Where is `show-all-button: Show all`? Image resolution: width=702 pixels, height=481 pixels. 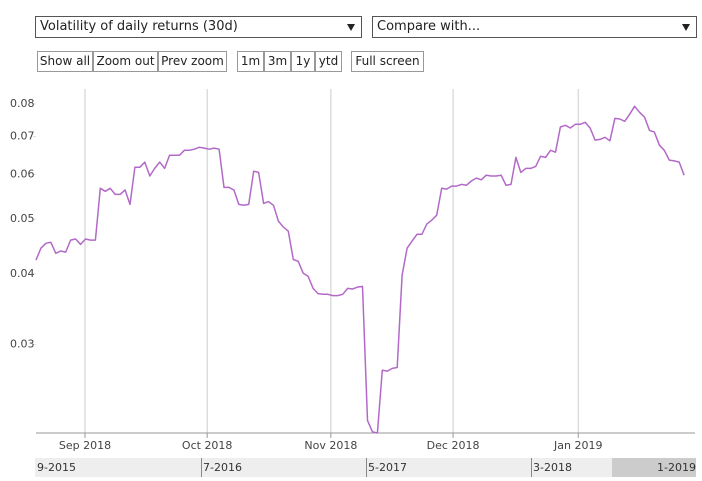
show-all-button: Show all is located at coordinates (65, 61).